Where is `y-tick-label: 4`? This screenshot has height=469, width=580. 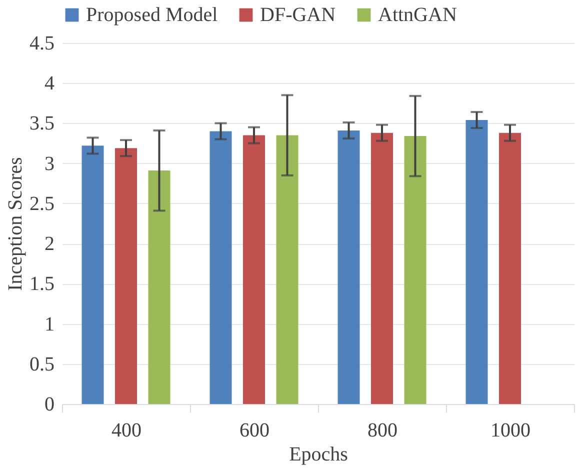
y-tick-label: 4 is located at coordinates (49, 83).